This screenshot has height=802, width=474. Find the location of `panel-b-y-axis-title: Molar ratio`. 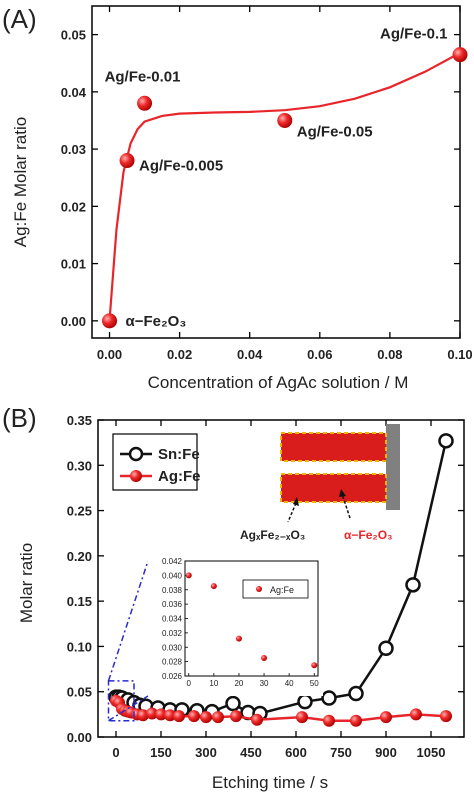

panel-b-y-axis-title: Molar ratio is located at coordinates (26, 583).